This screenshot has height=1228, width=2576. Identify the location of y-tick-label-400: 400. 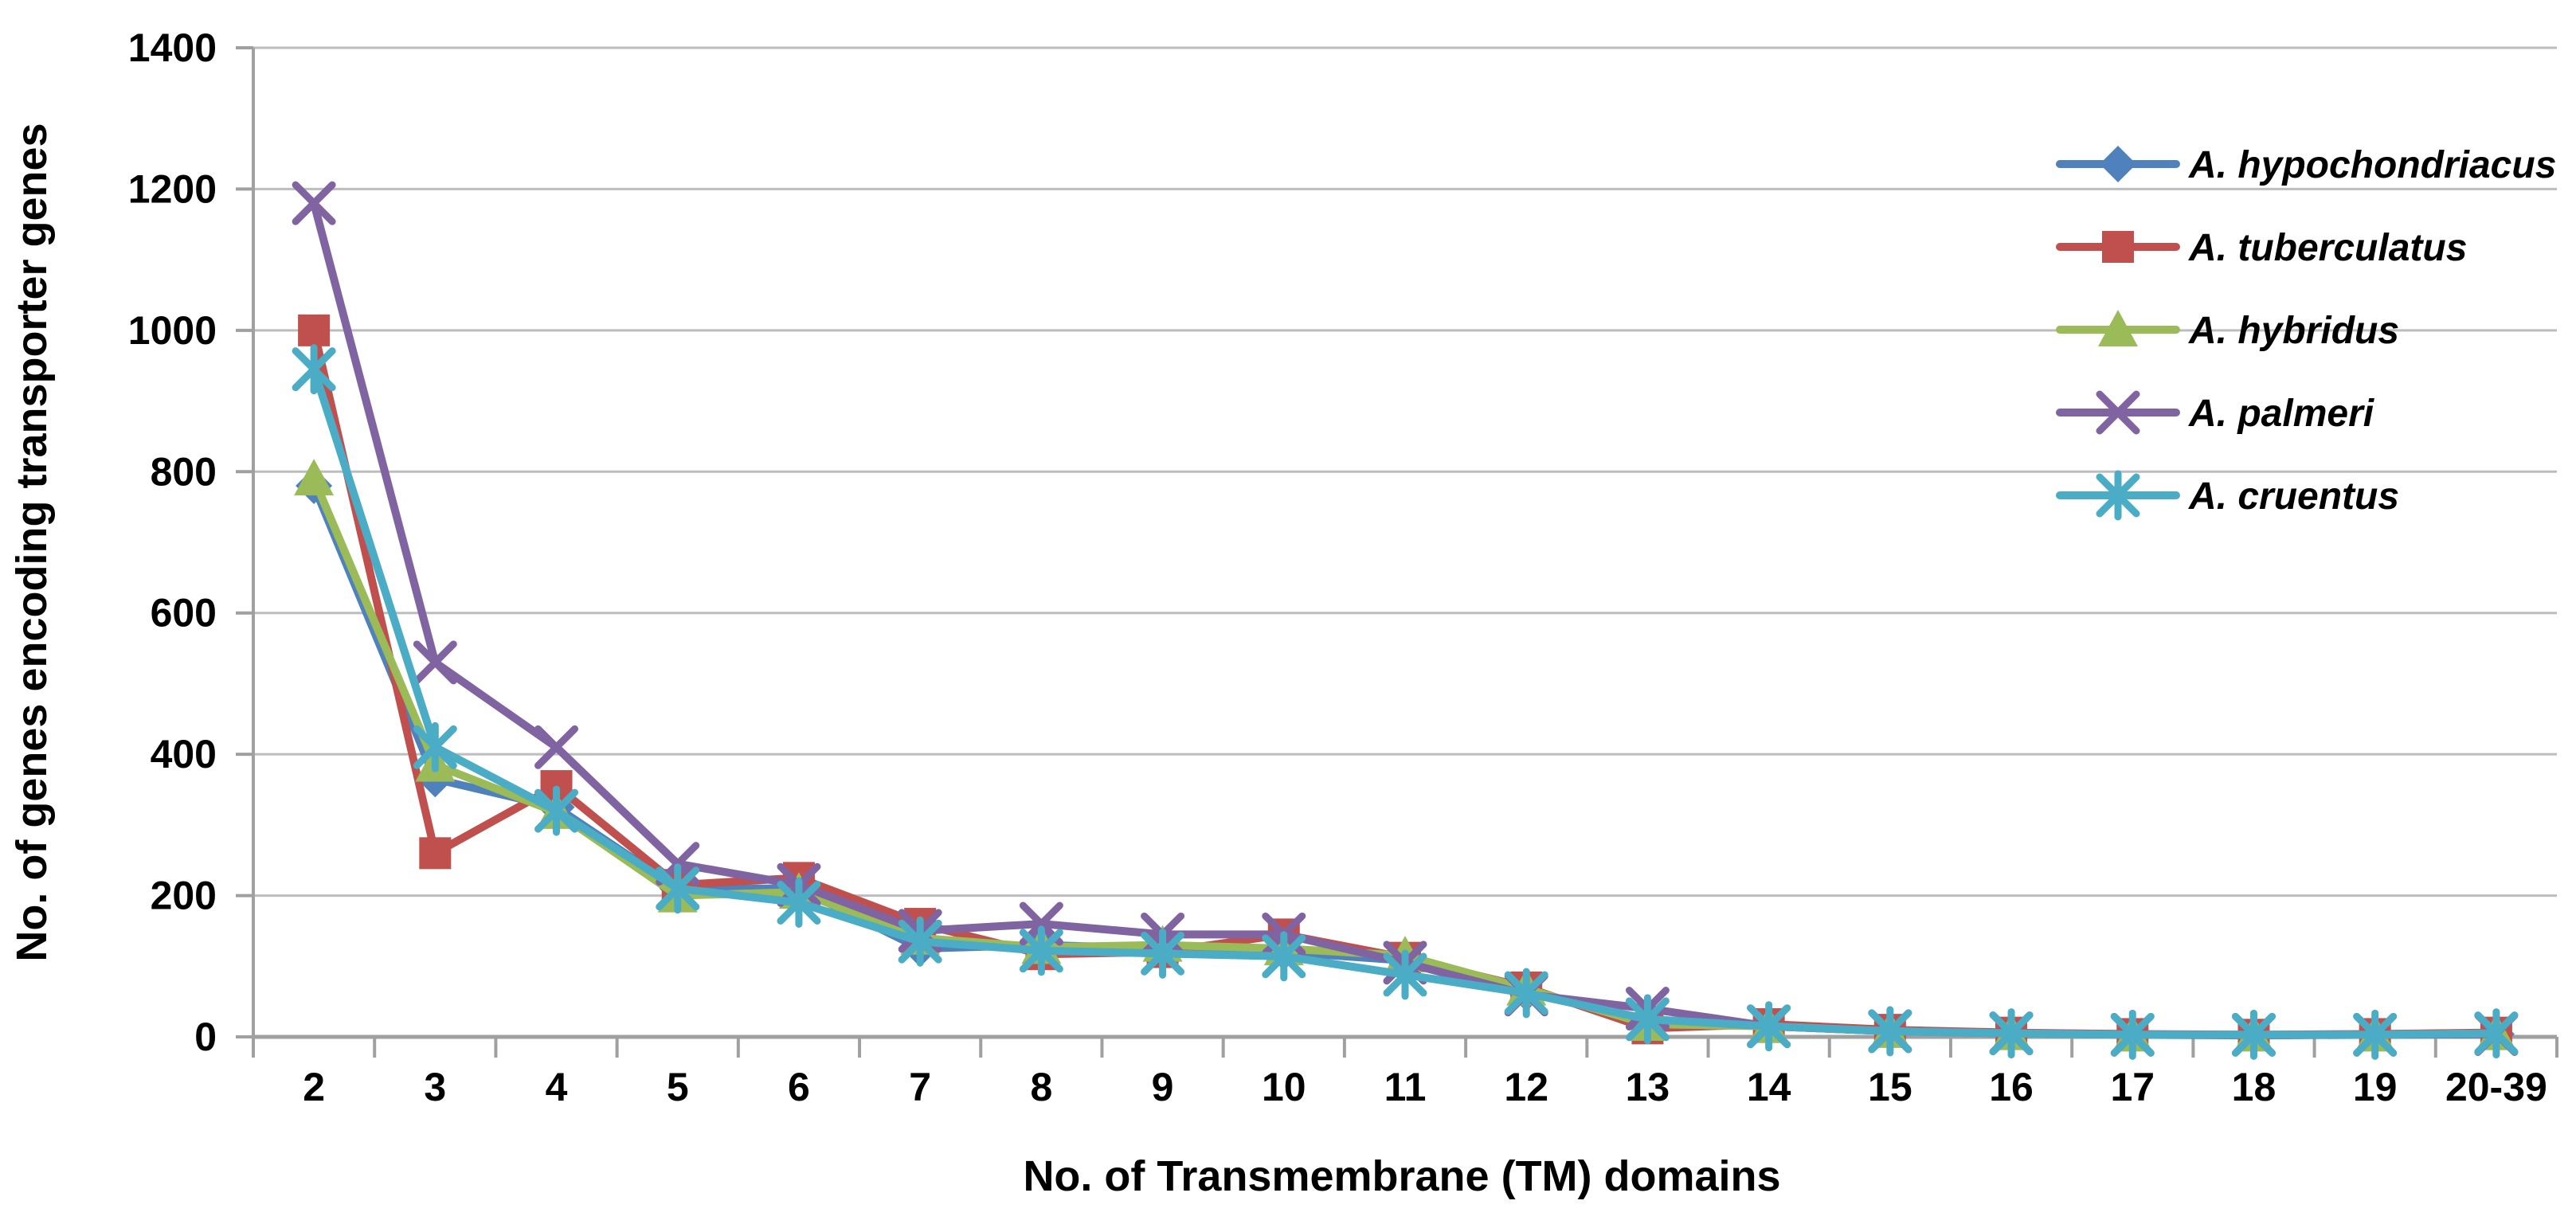
(184, 754).